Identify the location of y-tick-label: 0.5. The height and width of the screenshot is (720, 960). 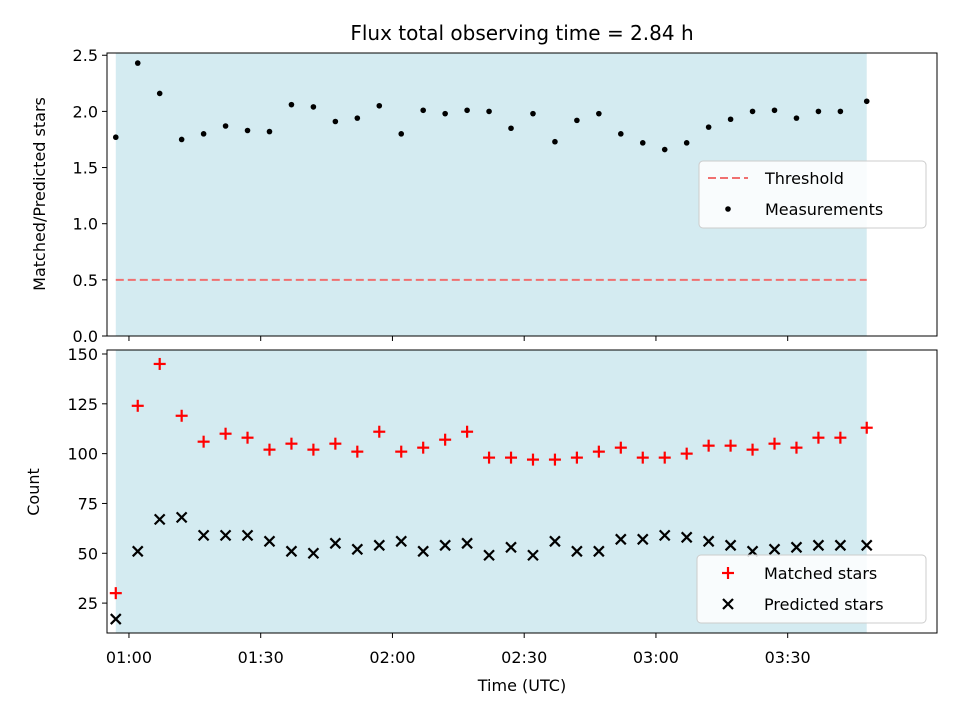
(85, 280).